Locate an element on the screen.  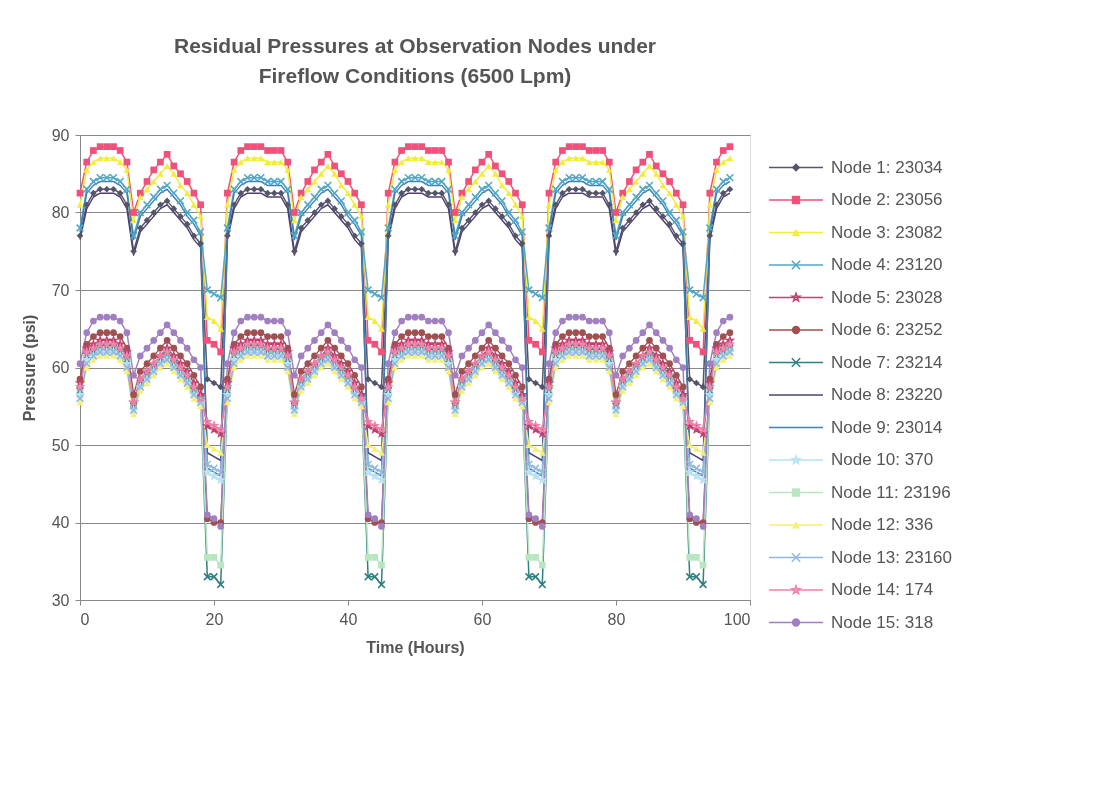
x-tick-label: 40 is located at coordinates (348, 619).